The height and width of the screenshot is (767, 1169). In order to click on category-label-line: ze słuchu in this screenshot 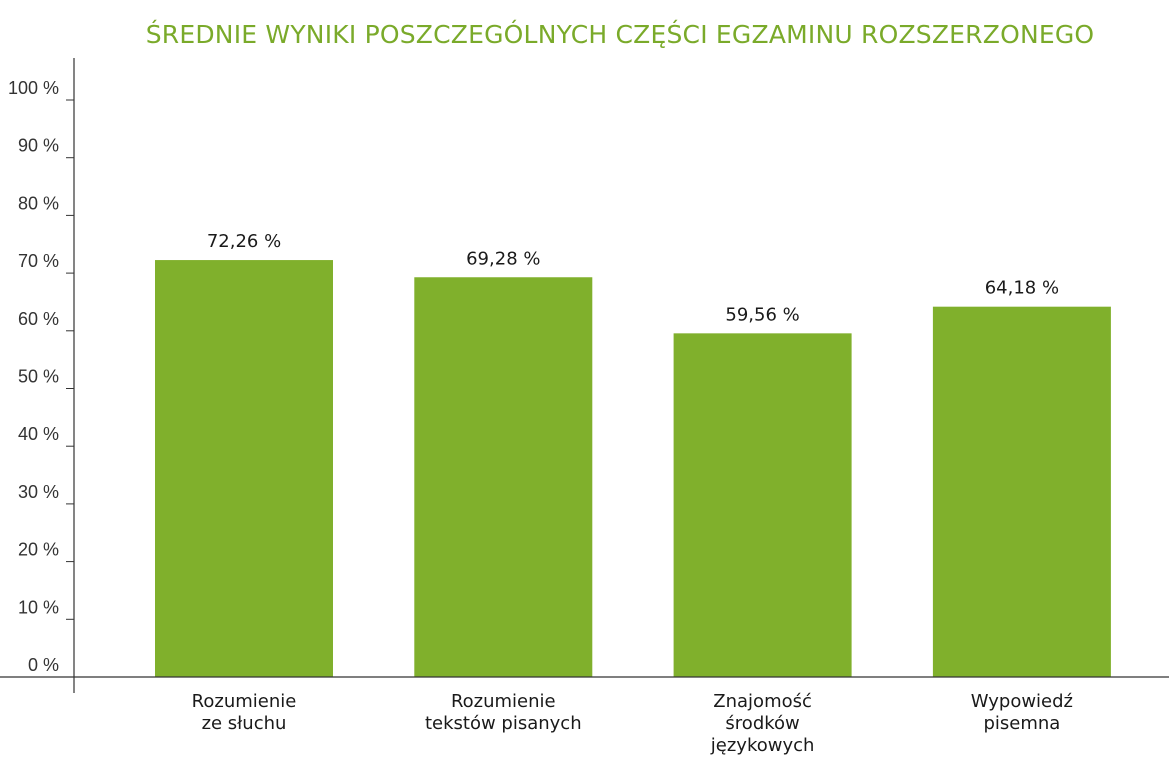, I will do `click(244, 723)`.